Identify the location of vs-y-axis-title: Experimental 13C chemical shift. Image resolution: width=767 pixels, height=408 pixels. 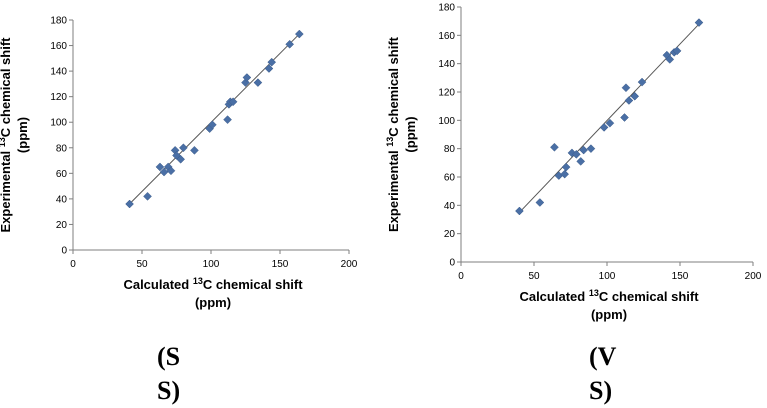
(393, 134).